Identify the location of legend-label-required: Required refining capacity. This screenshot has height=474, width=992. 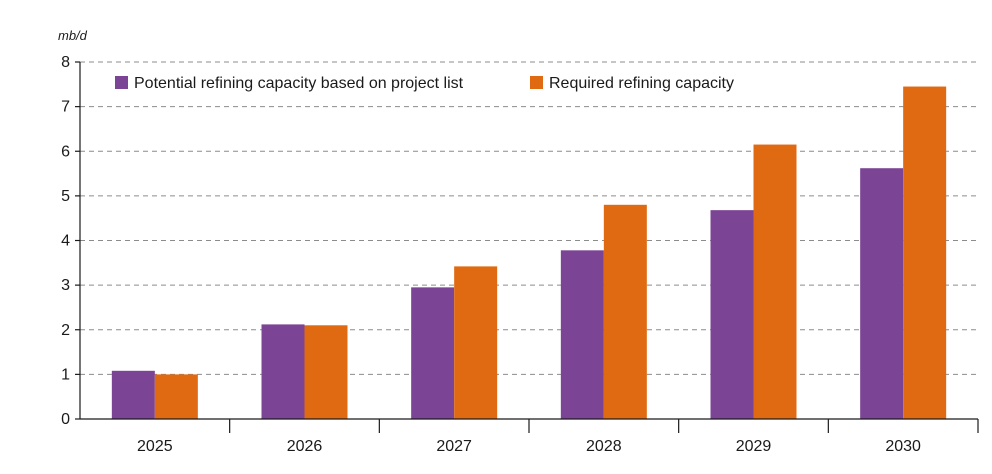
(641, 83).